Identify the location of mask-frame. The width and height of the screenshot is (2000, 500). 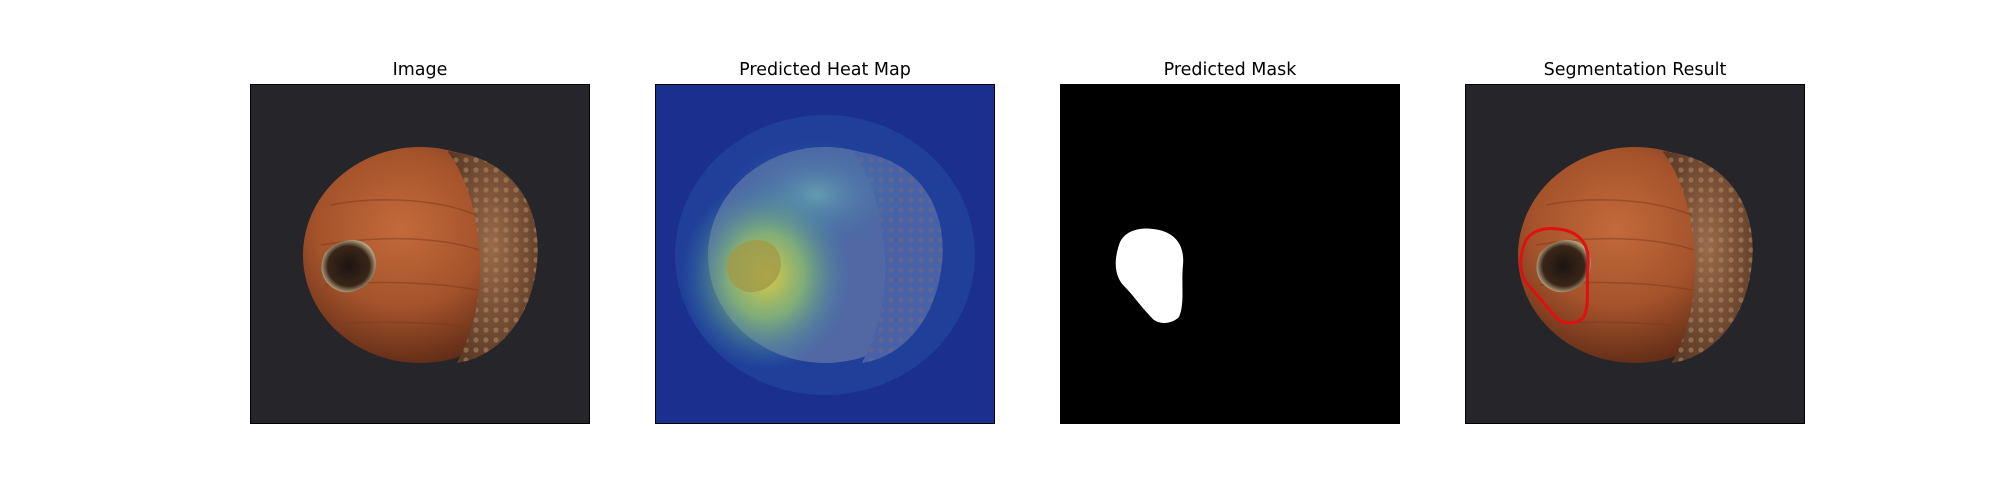
(1230, 254).